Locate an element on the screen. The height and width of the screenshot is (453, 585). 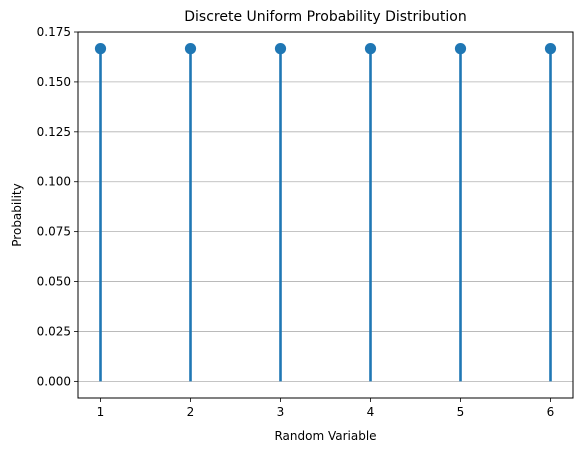
y-tick-label: 0.150 is located at coordinates (54, 82).